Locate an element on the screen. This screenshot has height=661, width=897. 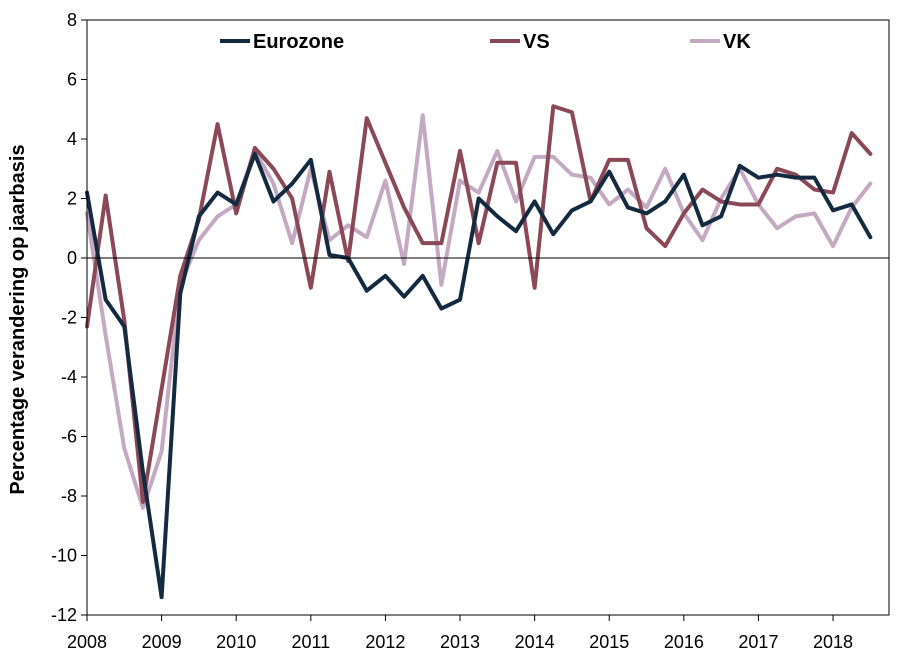
y-tick-label: 6 is located at coordinates (72, 80).